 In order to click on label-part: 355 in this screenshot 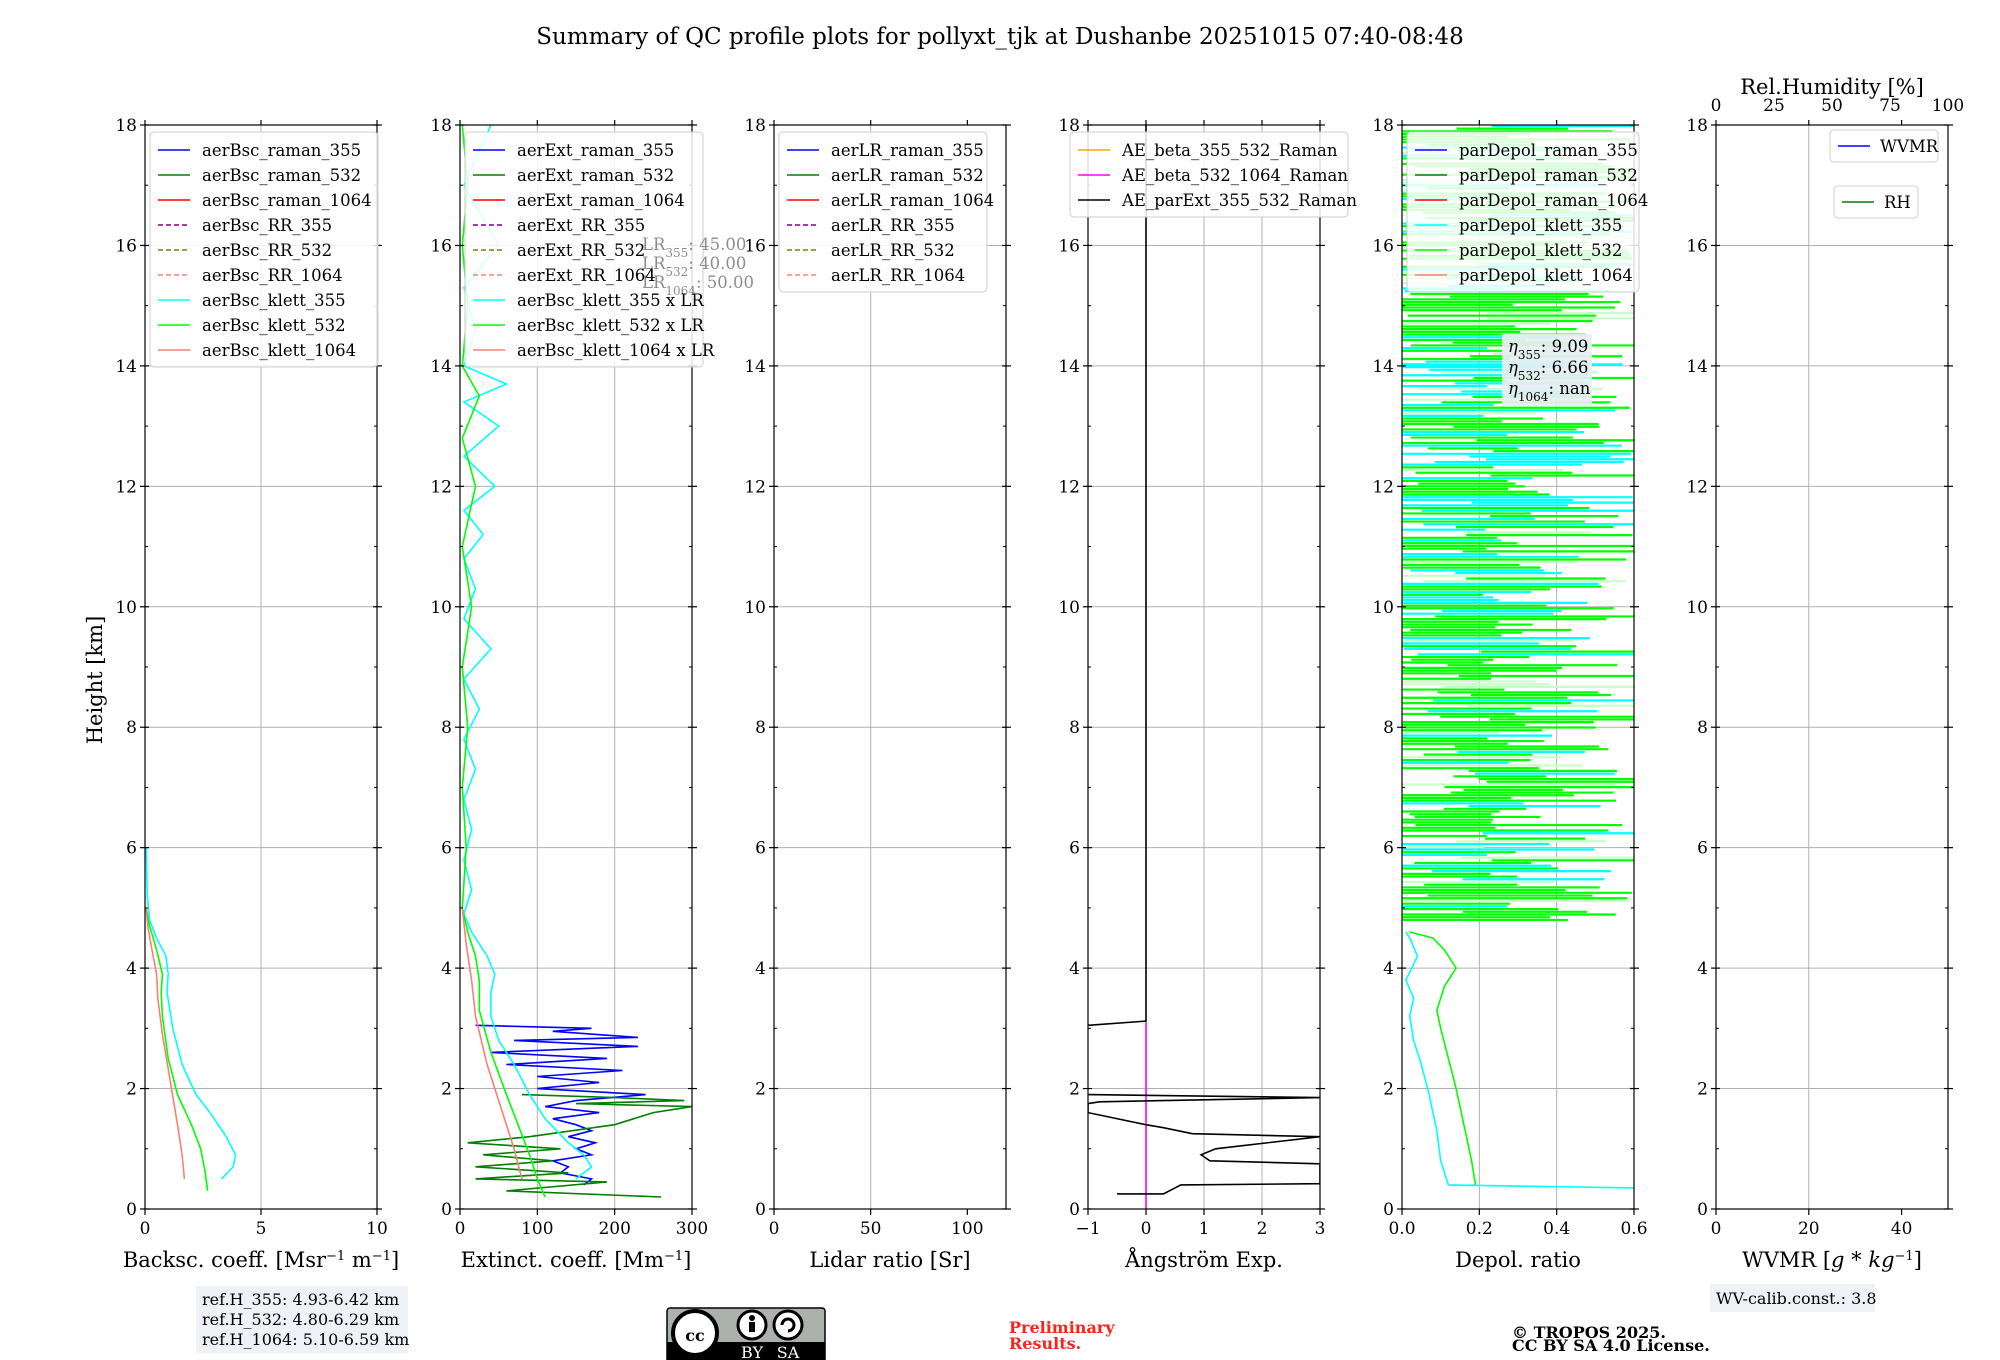, I will do `click(1529, 355)`.